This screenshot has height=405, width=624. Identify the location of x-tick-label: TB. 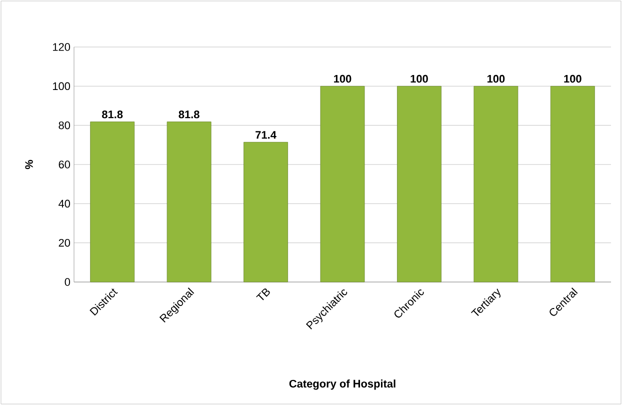
(263, 294).